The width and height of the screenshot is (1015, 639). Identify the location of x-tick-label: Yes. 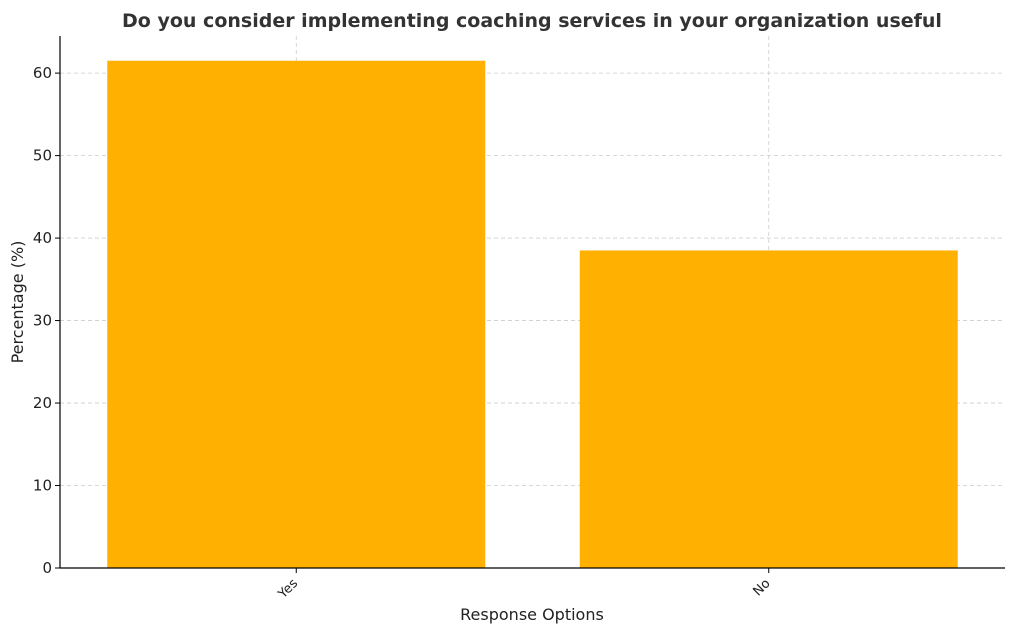
(288, 589).